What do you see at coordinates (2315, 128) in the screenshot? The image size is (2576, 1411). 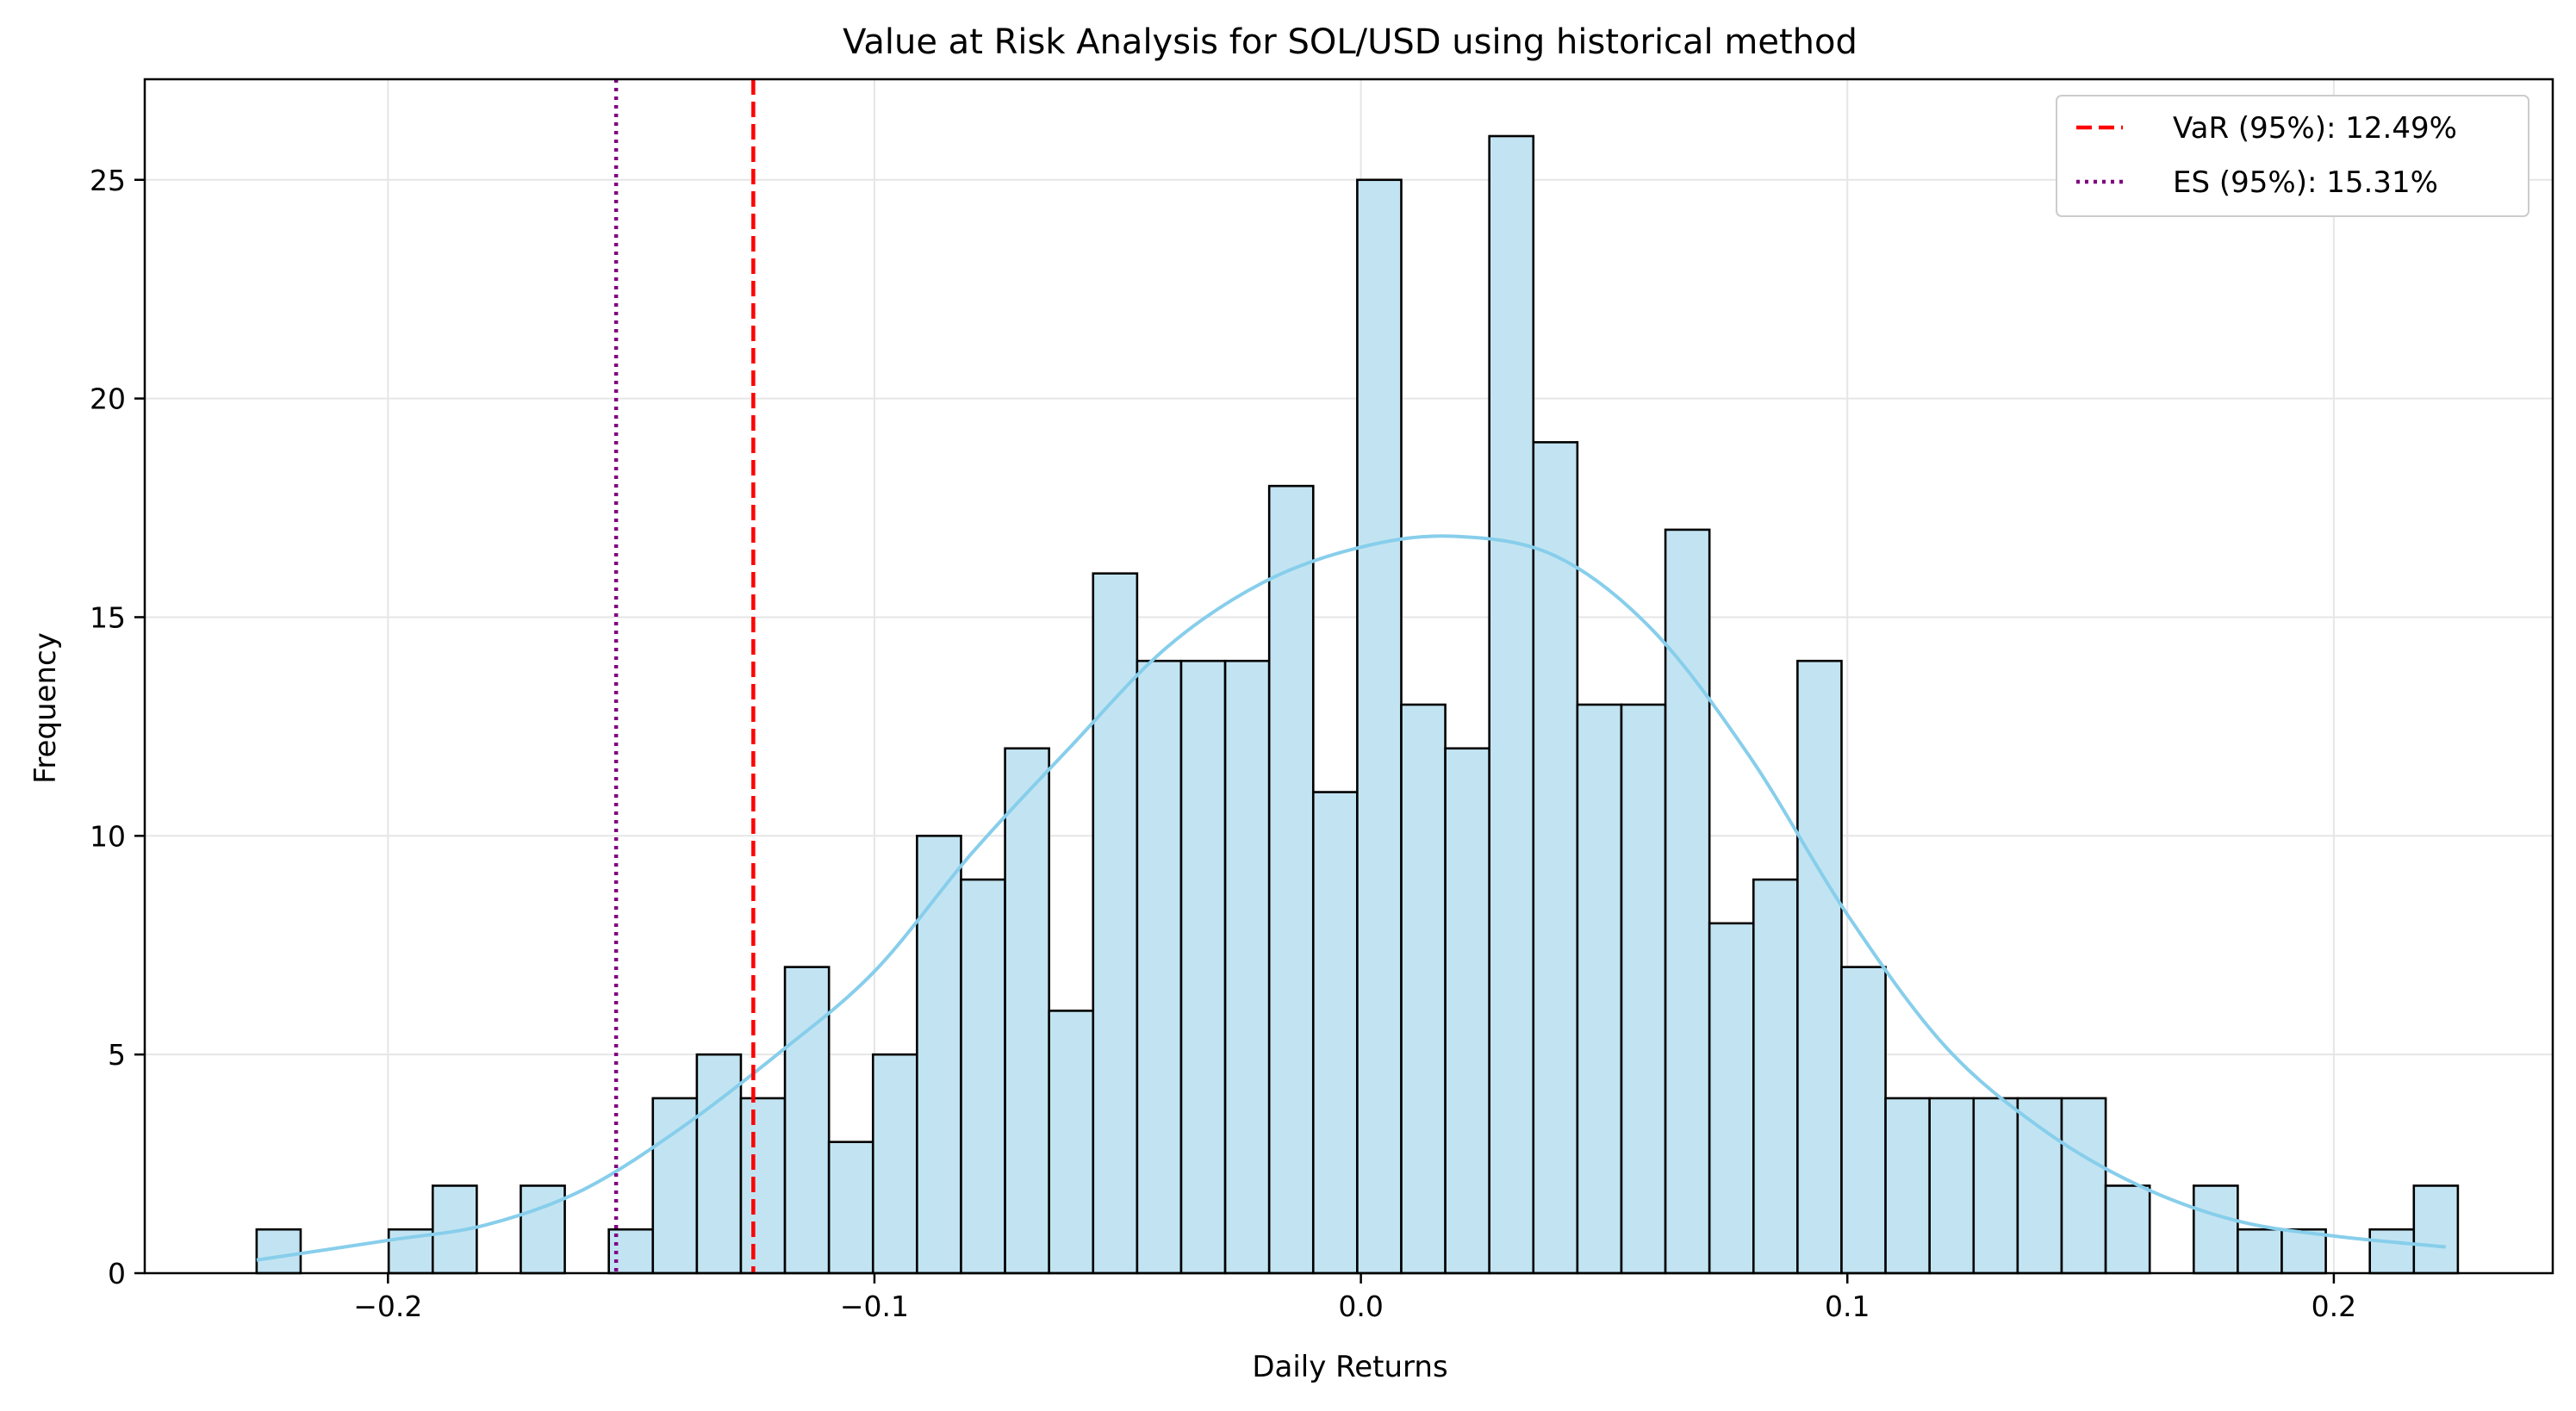 I see `legend-var-label: VaR (95%): 12.49%` at bounding box center [2315, 128].